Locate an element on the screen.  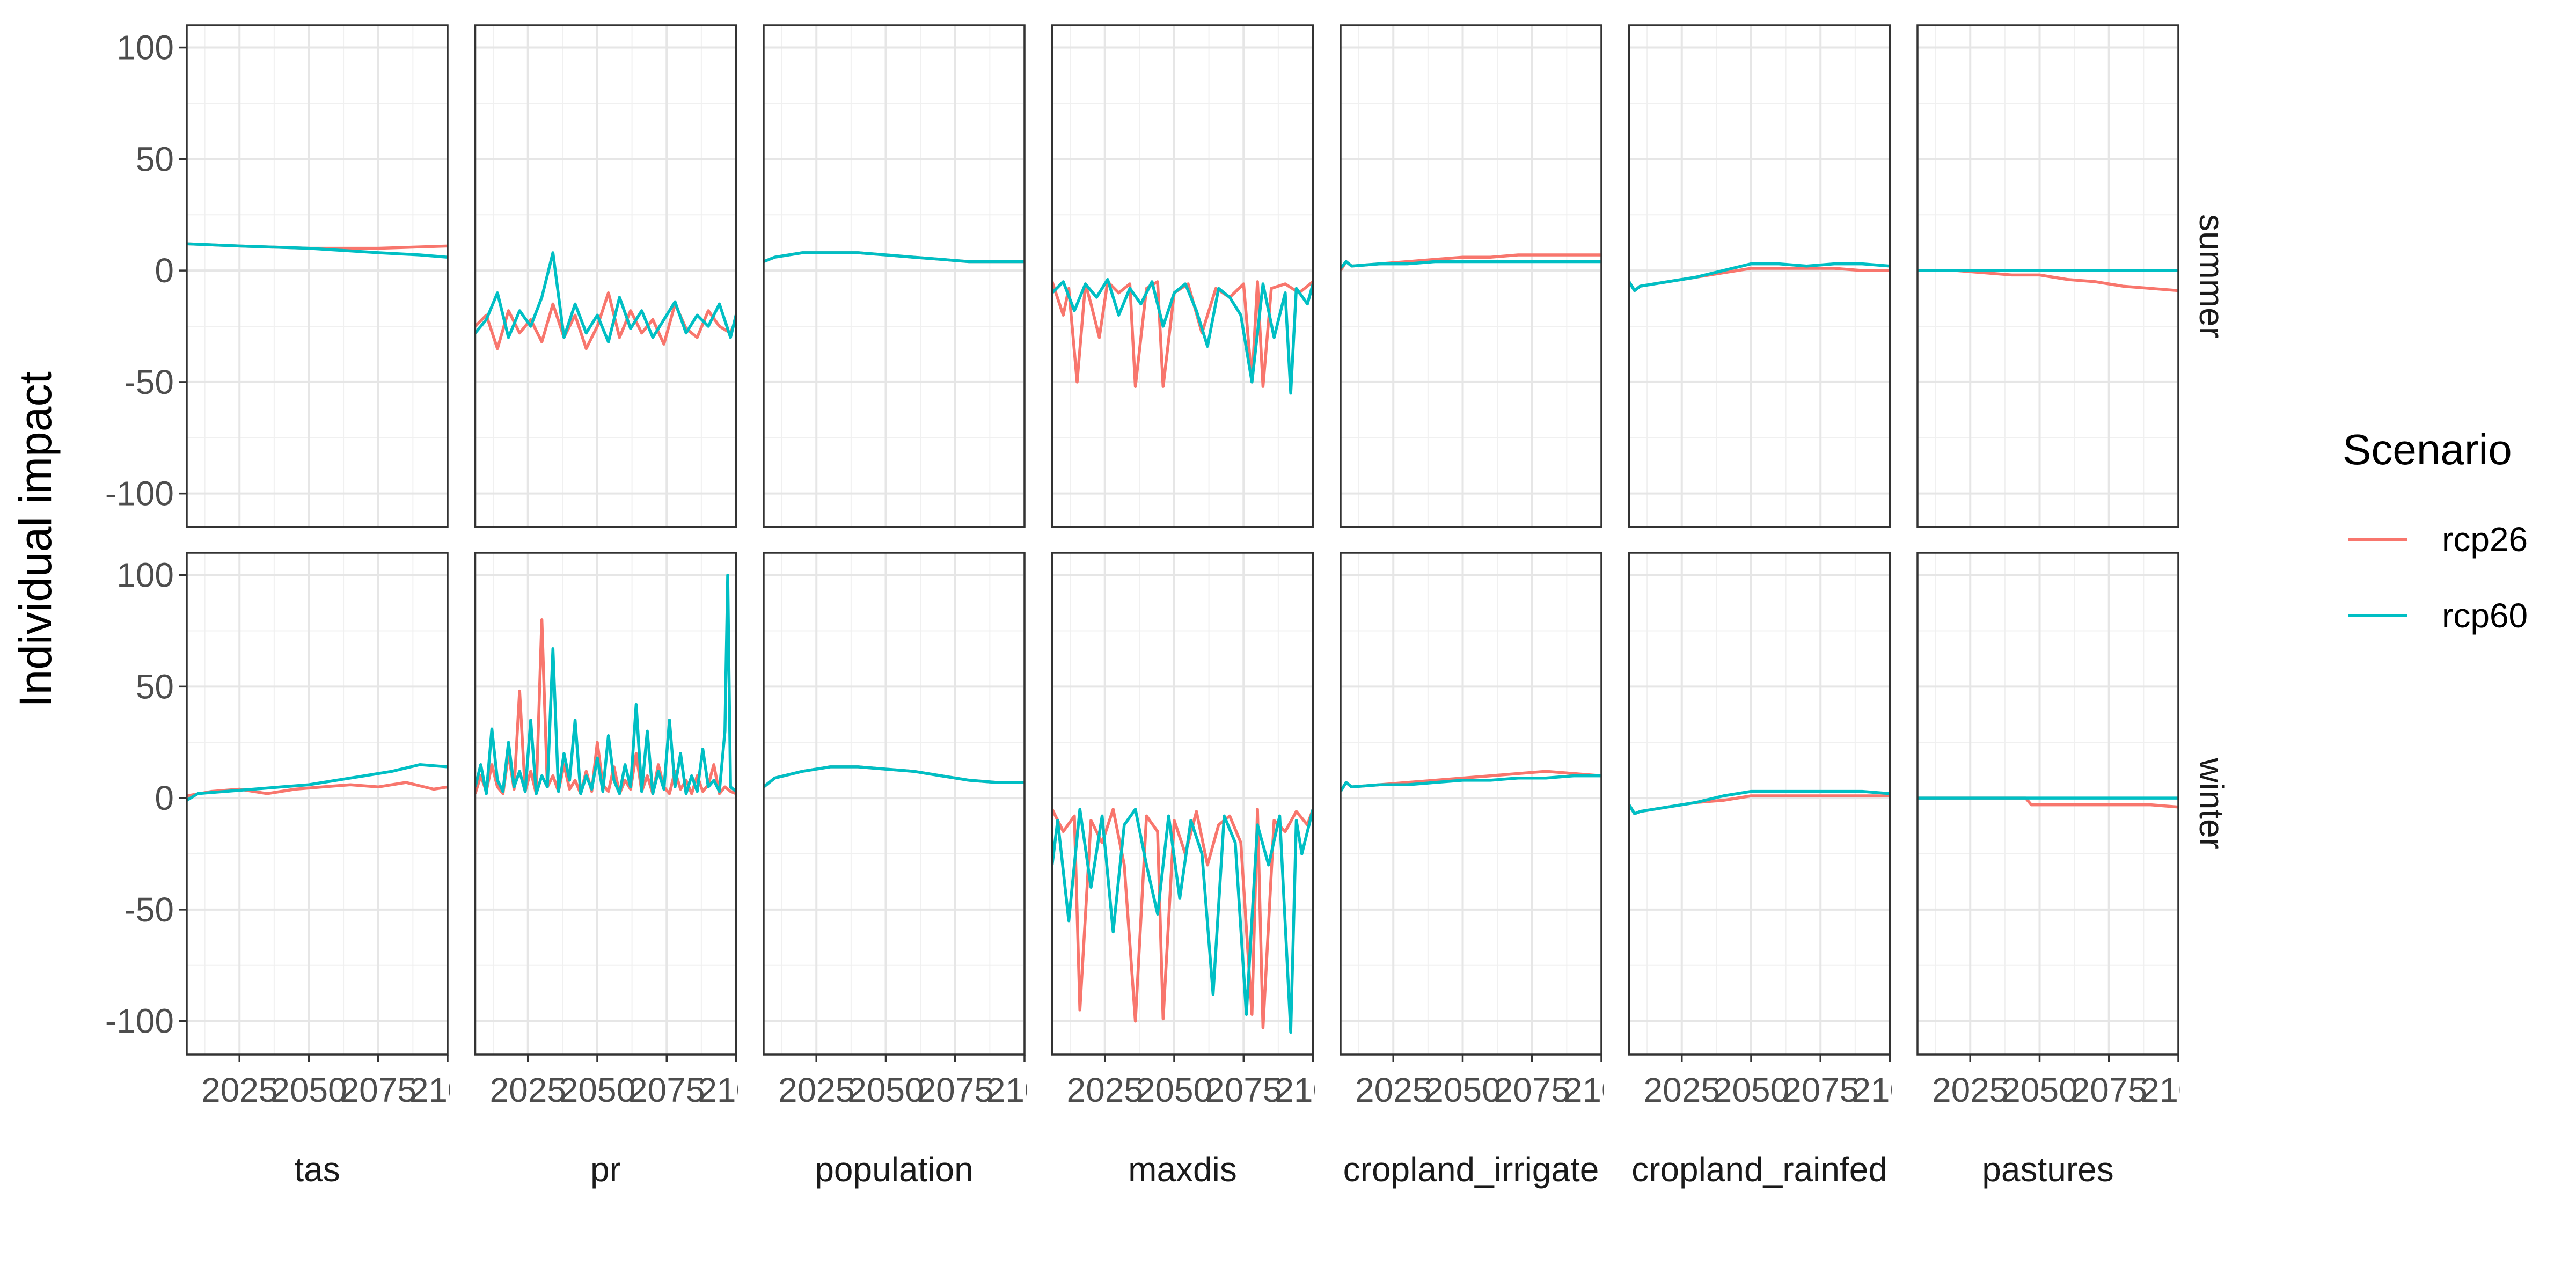
y-tick-label: -100 is located at coordinates (139, 493).